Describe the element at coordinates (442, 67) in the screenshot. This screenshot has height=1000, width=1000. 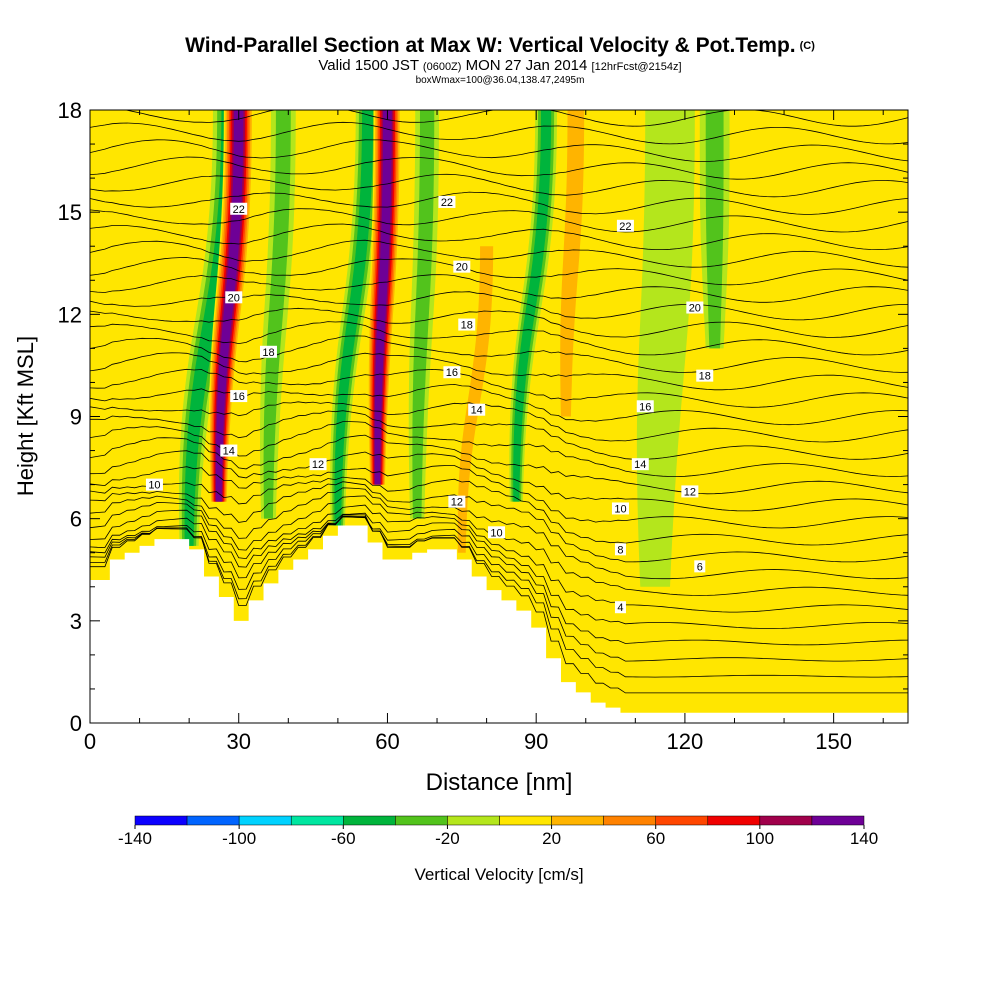
I see `valid-utc: (0600Z)` at that location.